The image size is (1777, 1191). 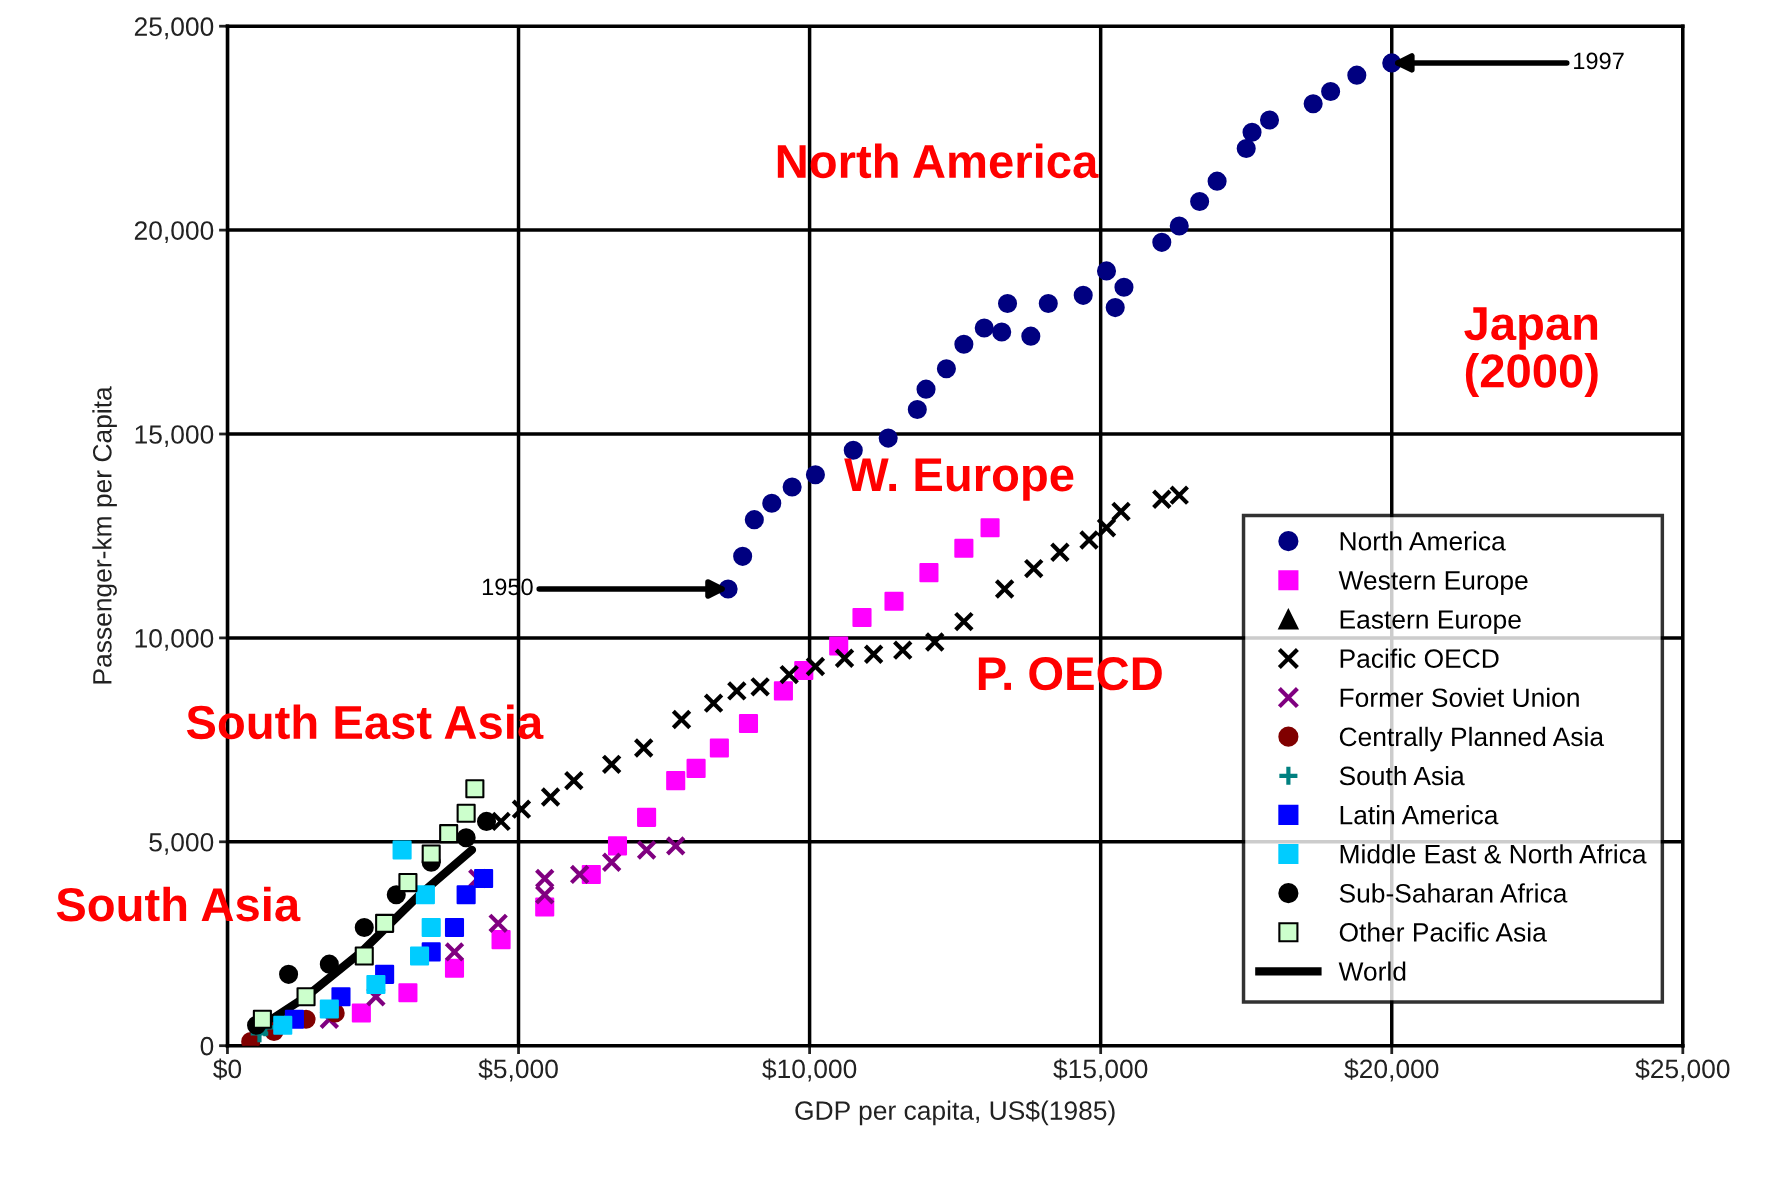 I want to click on legend-label: South Asia, so click(x=1402, y=775).